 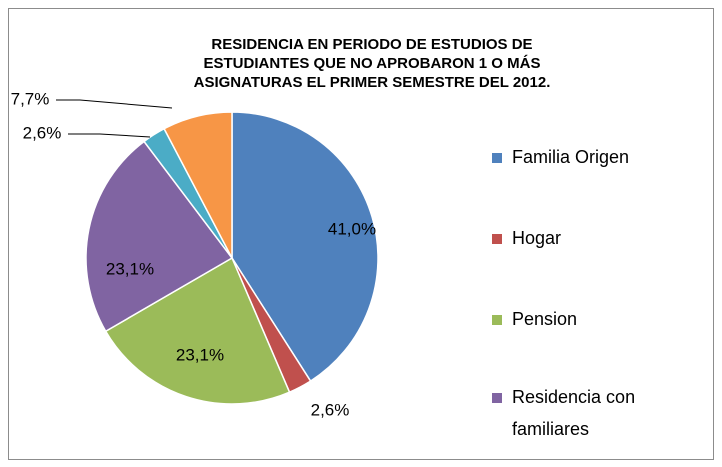 I want to click on data-label: 41,0%, so click(x=352, y=228).